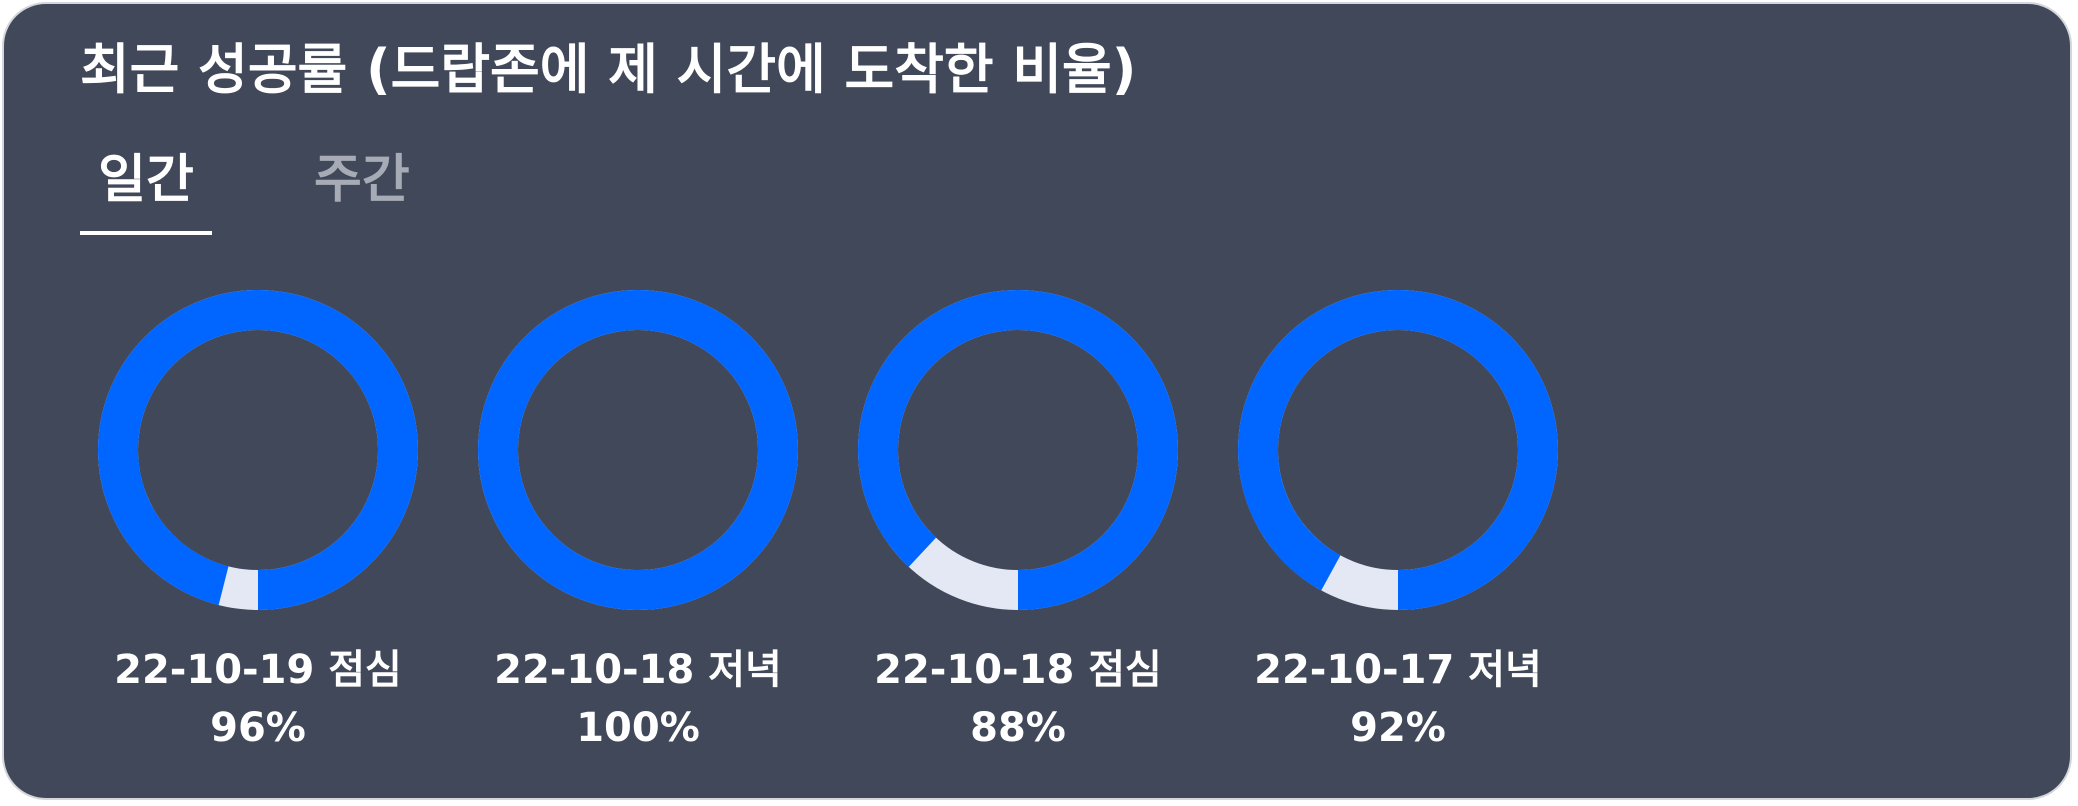  I want to click on tab-weekly: 주간, so click(362, 180).